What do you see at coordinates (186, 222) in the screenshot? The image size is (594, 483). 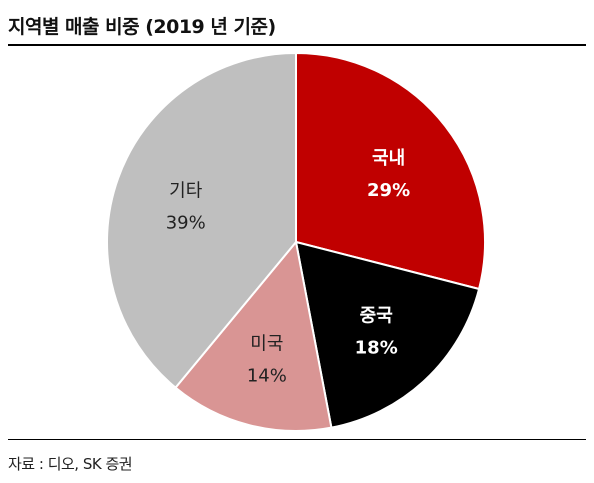 I see `slice-value-label: 39%` at bounding box center [186, 222].